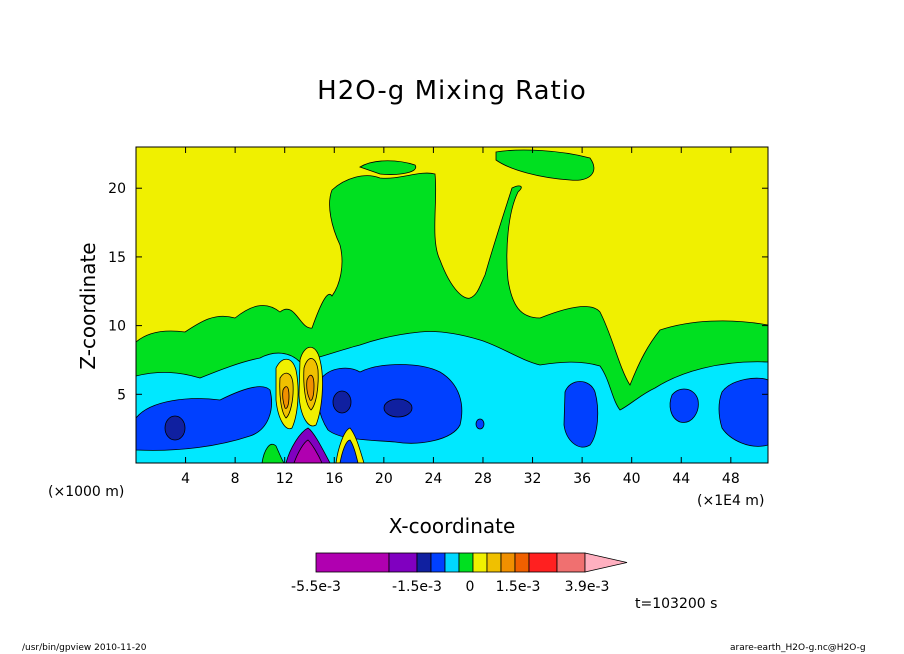  What do you see at coordinates (185, 479) in the screenshot?
I see `x-tick-label: 4` at bounding box center [185, 479].